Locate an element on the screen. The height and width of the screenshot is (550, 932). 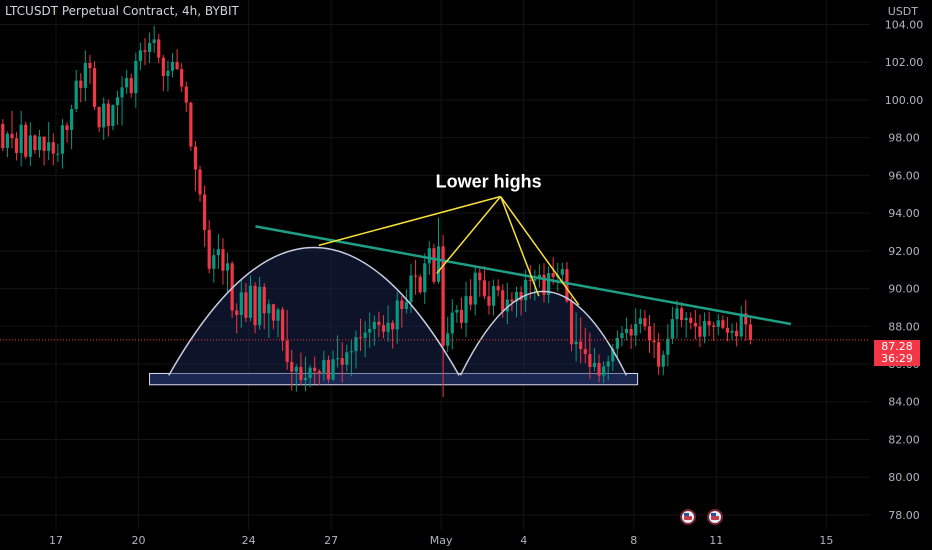
y-tick-label: 102.00 is located at coordinates (904, 62).